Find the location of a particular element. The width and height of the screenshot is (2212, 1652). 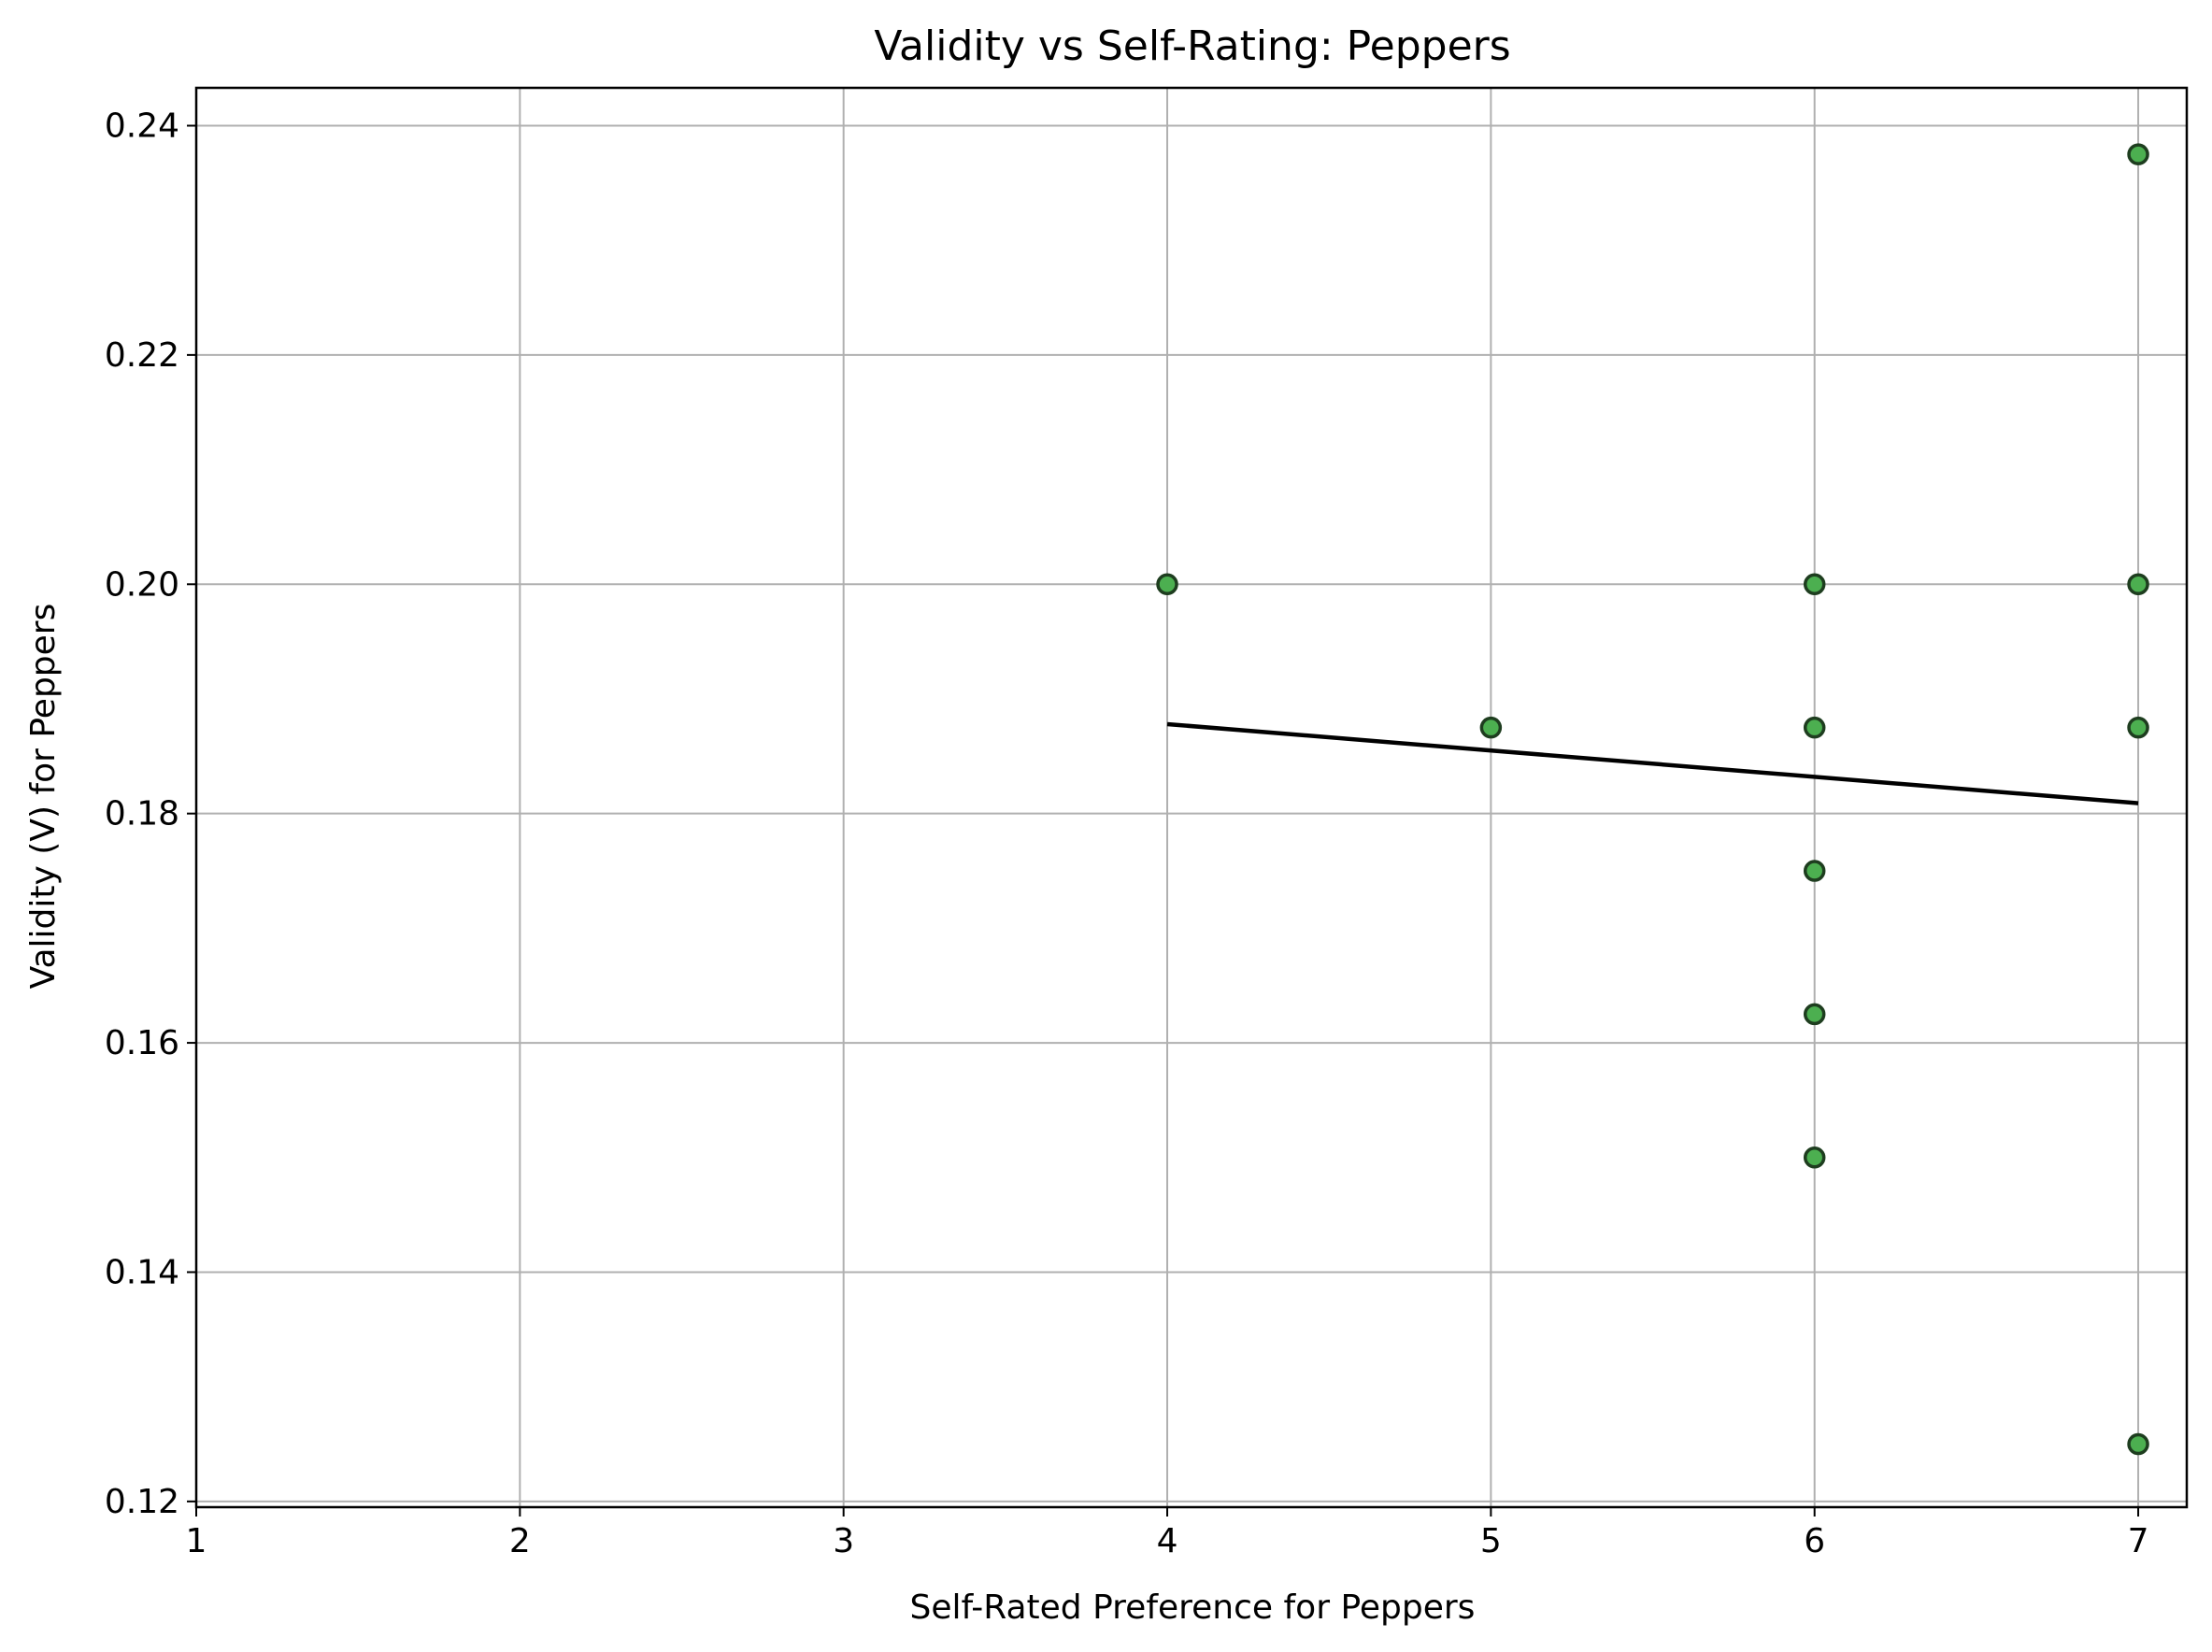

x-tick-label: 1 is located at coordinates (196, 1541).